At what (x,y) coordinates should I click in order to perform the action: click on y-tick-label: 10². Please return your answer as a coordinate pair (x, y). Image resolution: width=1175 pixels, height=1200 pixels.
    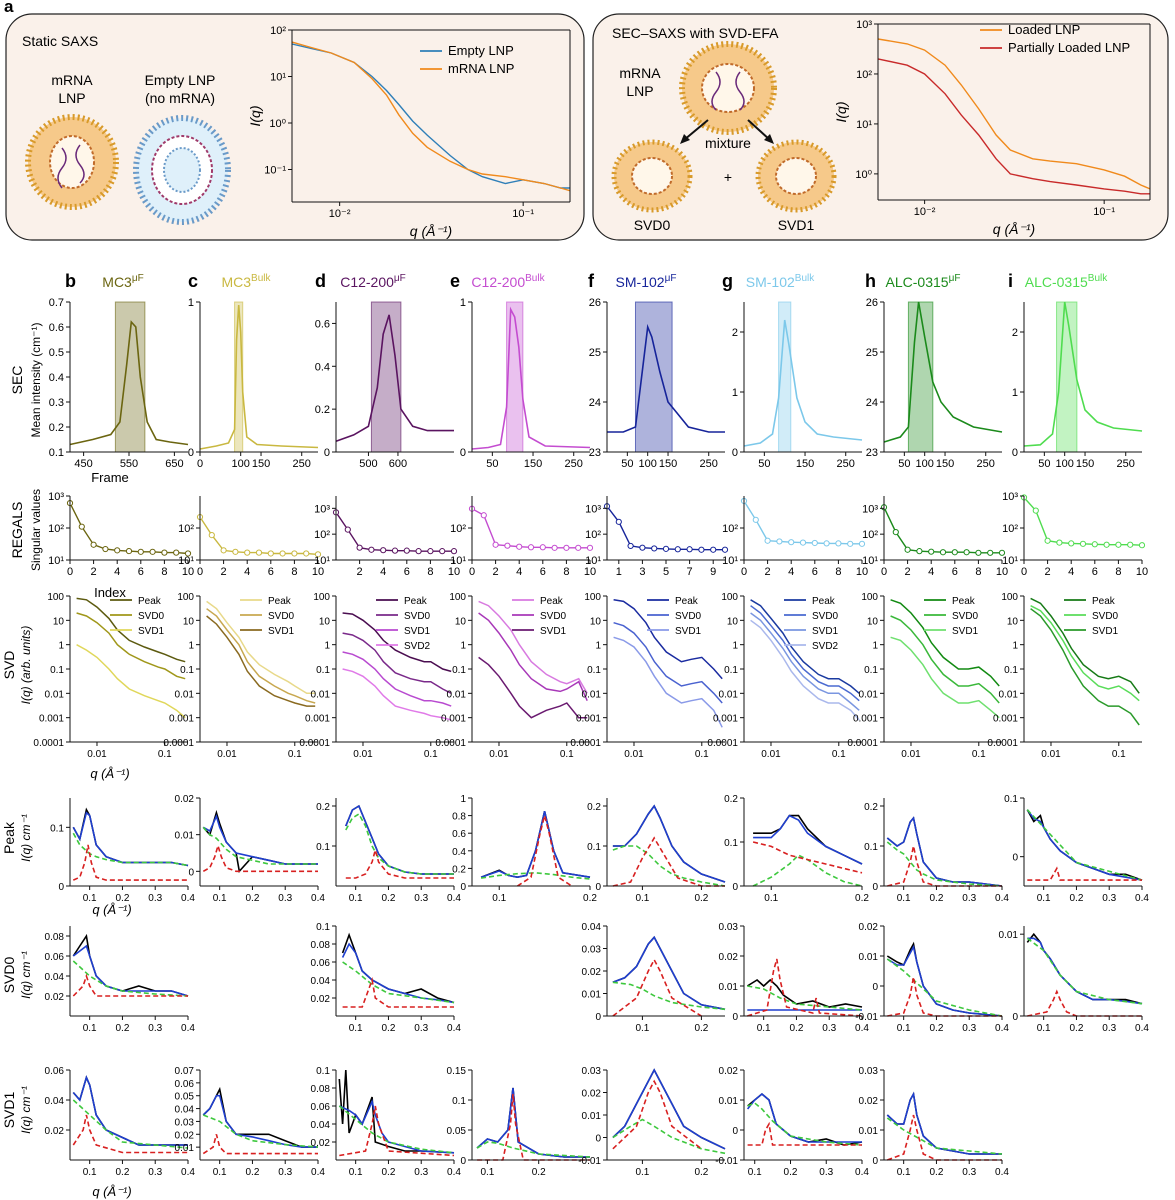
    Looking at the image, I should click on (56, 529).